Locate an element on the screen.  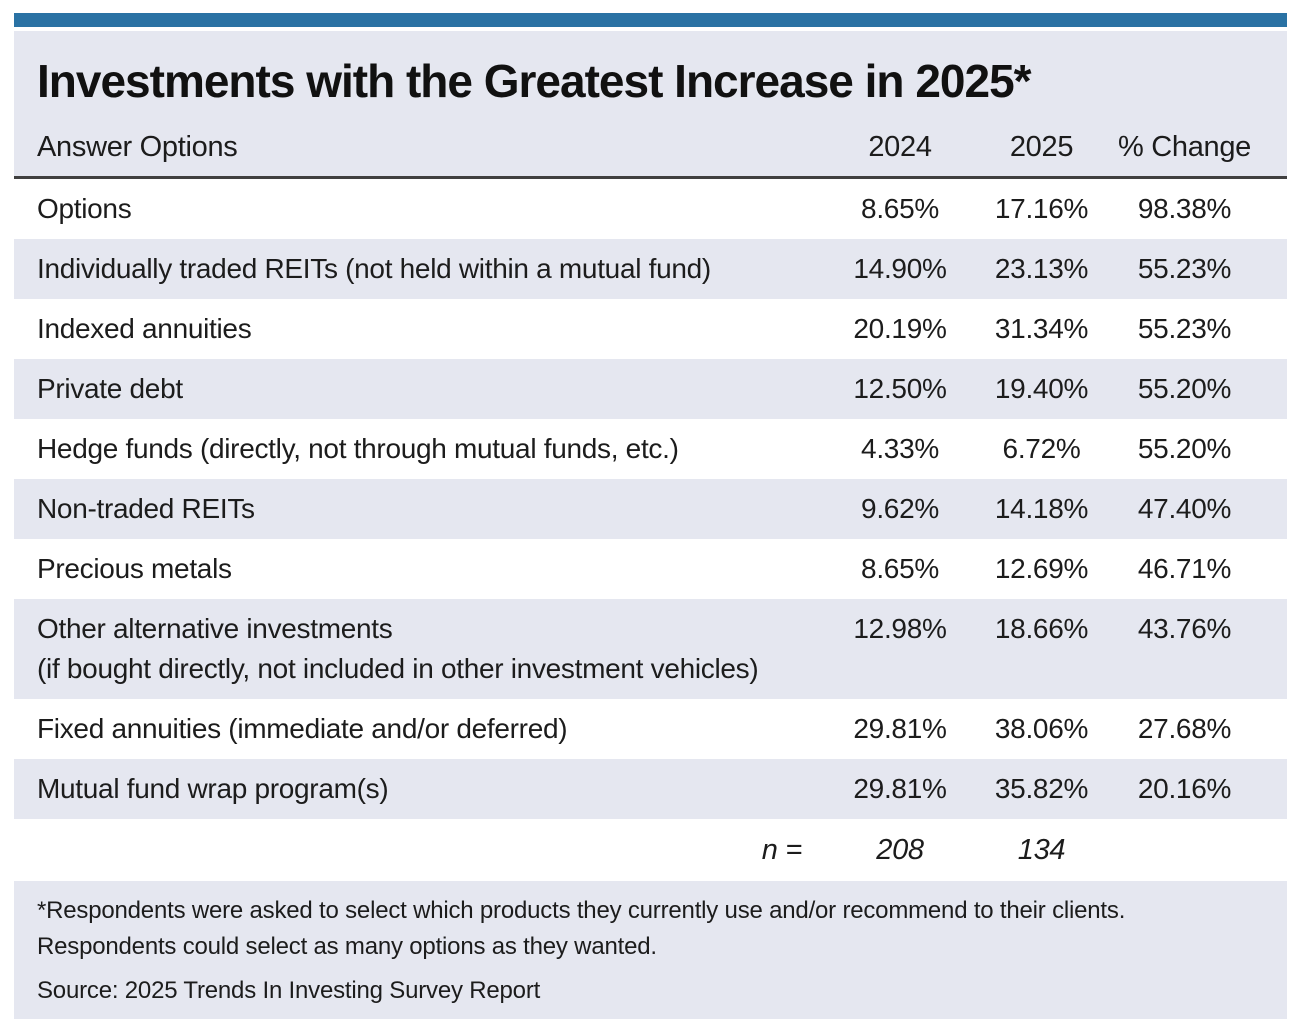
n-2024: 208 is located at coordinates (900, 849).